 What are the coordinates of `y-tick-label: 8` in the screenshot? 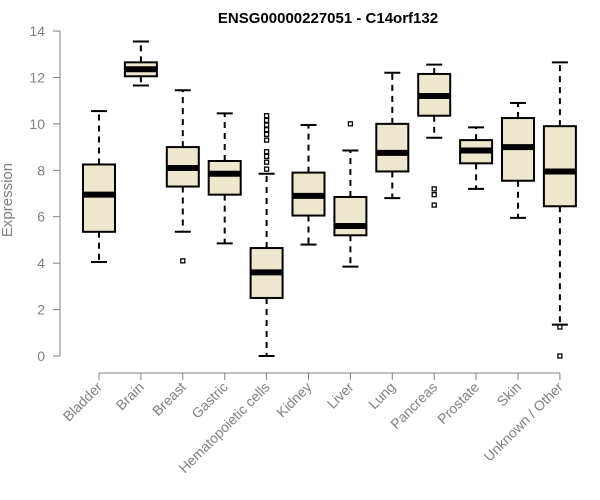 It's located at (41, 170).